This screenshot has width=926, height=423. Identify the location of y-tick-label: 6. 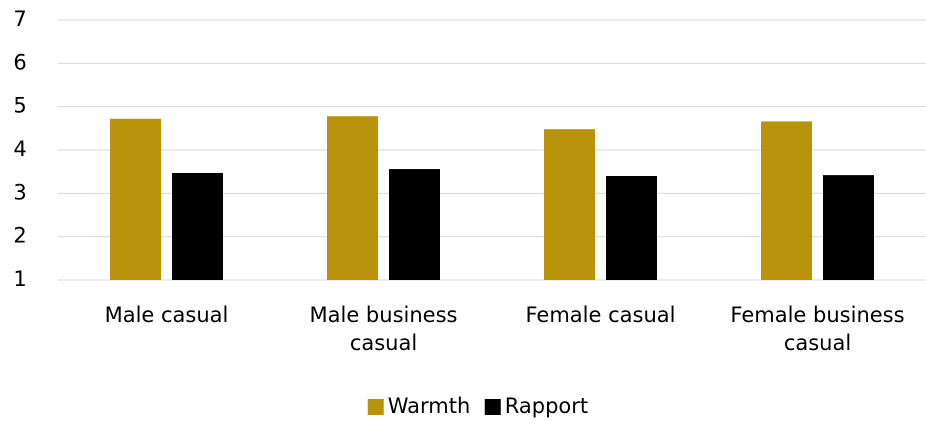
(19, 62).